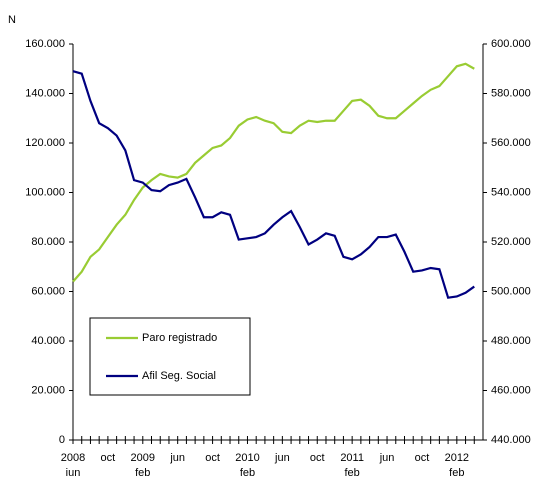 The width and height of the screenshot is (543, 483). I want to click on y2-tick-label: 600.000, so click(511, 44).